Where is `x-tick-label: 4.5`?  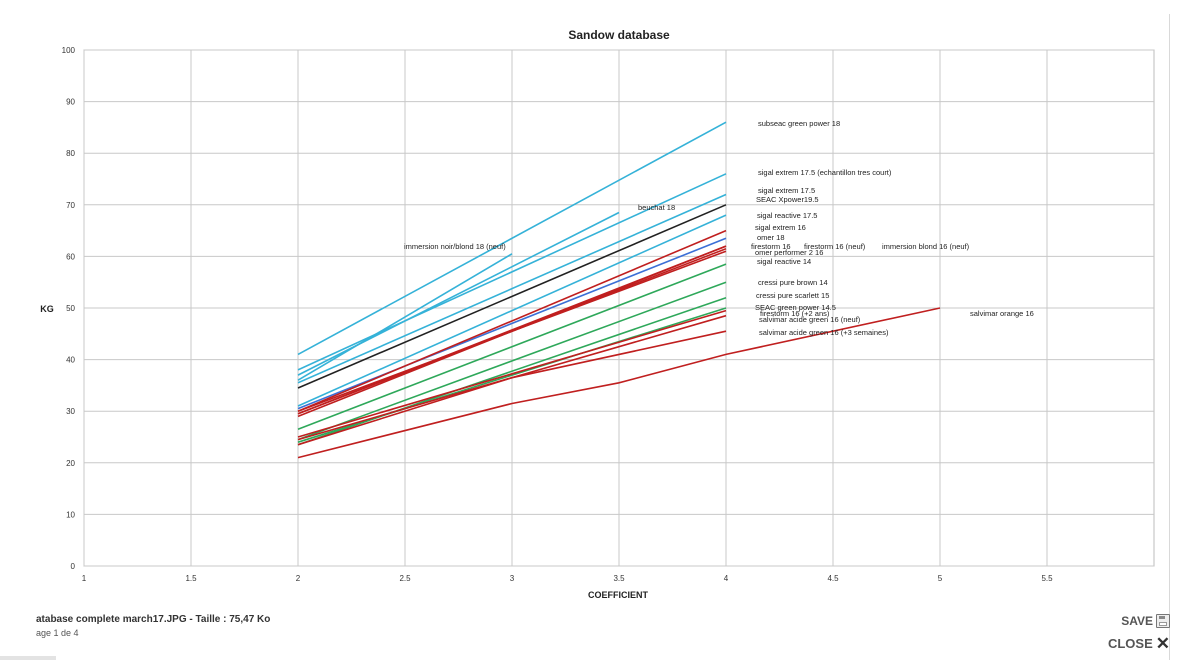 x-tick-label: 4.5 is located at coordinates (833, 578).